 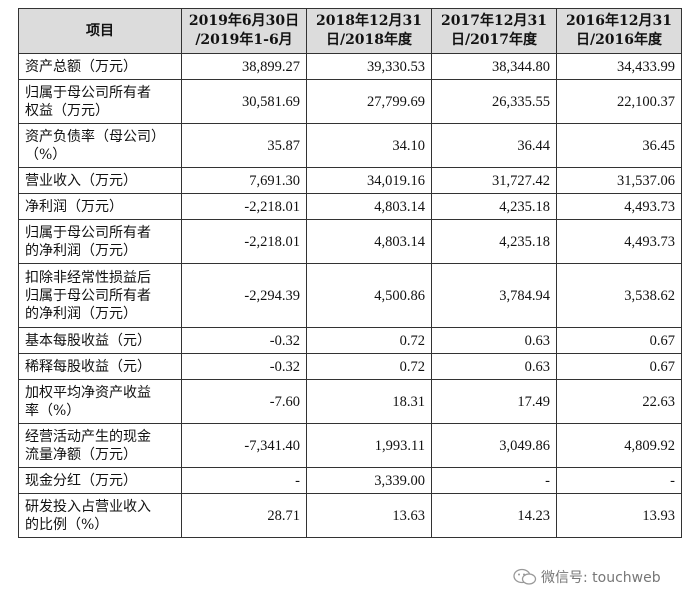 What do you see at coordinates (369, 101) in the screenshot?
I see `row-value: 27,799.69` at bounding box center [369, 101].